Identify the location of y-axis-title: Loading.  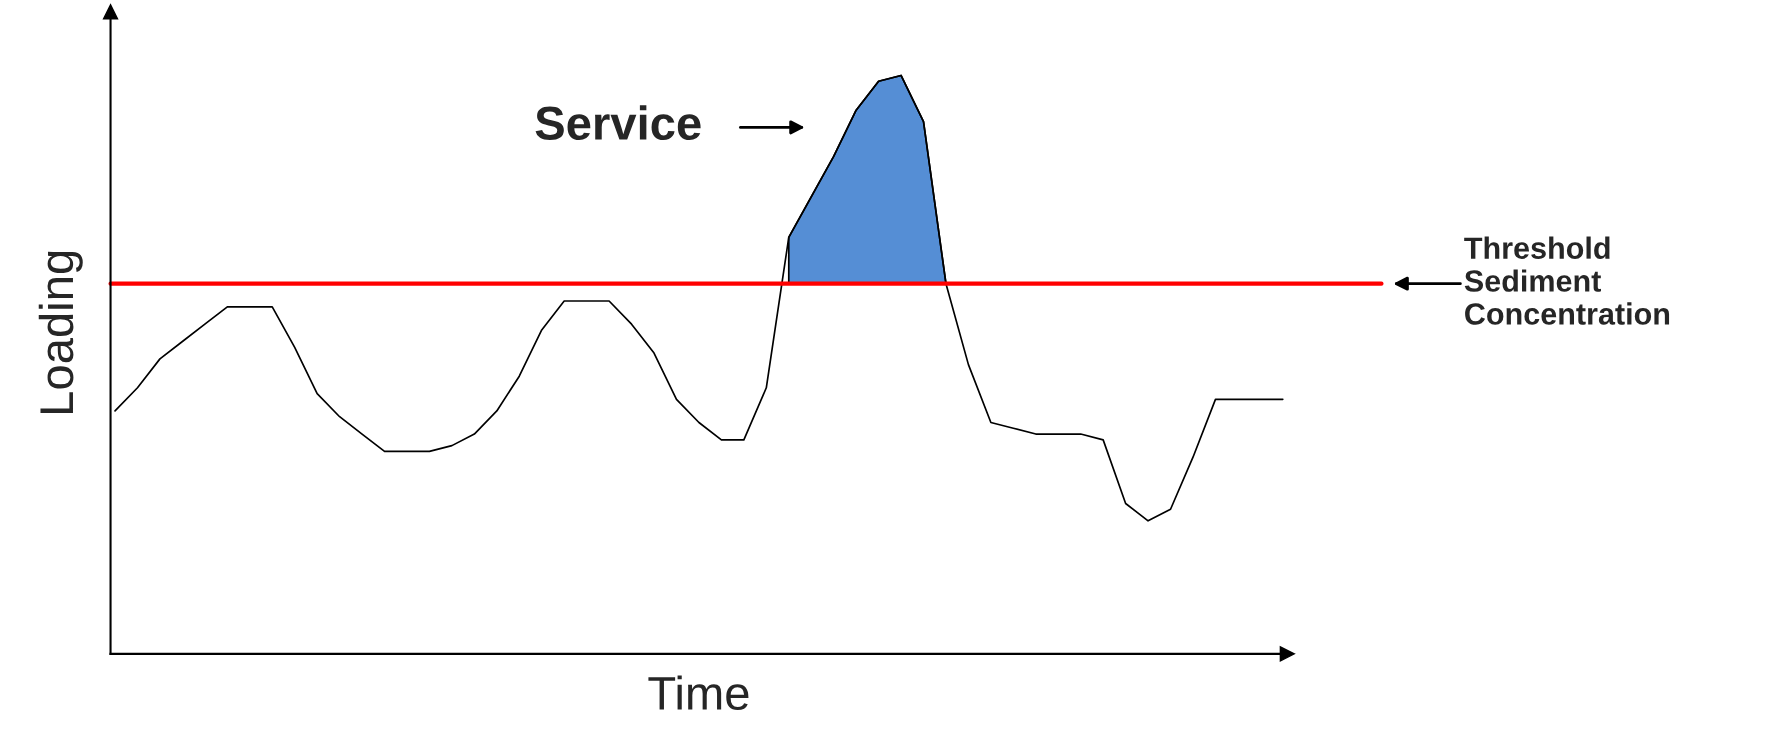
(60, 332).